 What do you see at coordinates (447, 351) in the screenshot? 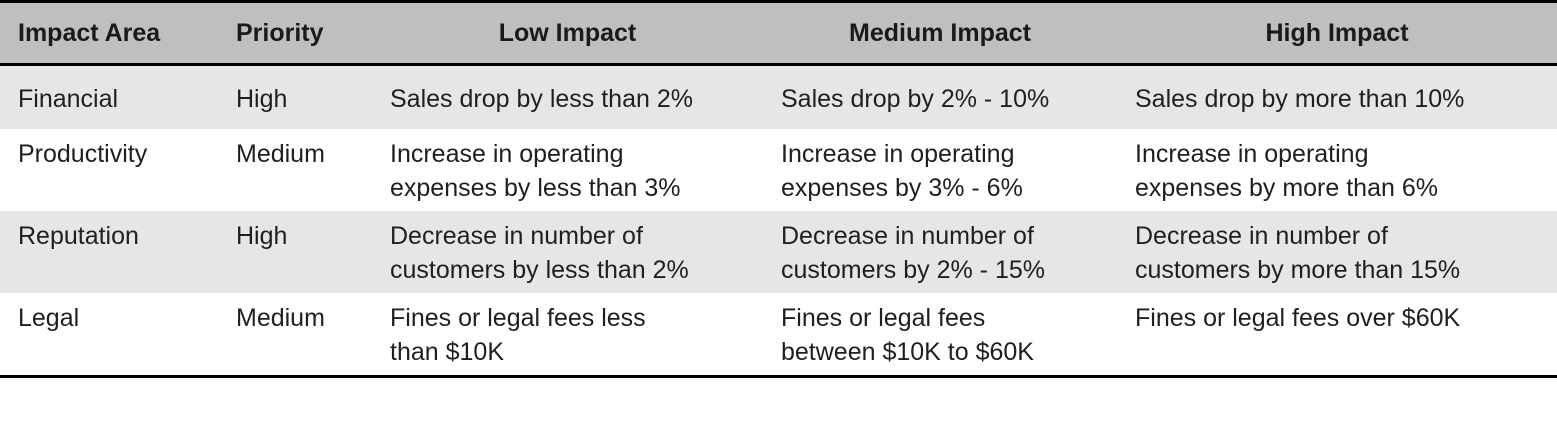
I see `cell-text-line: than $10K` at bounding box center [447, 351].